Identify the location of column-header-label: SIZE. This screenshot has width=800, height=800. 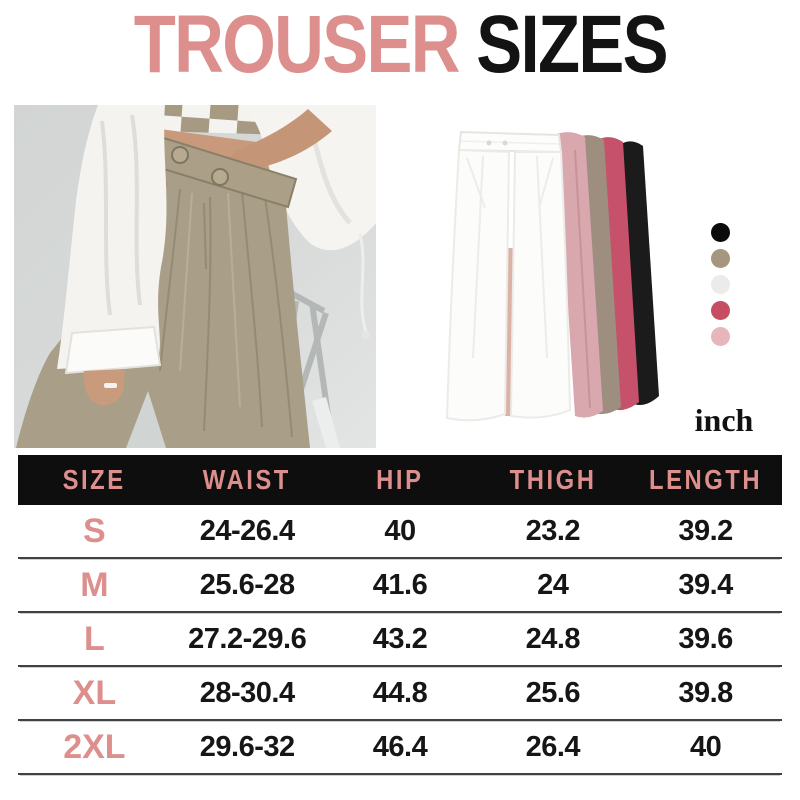
(94, 479).